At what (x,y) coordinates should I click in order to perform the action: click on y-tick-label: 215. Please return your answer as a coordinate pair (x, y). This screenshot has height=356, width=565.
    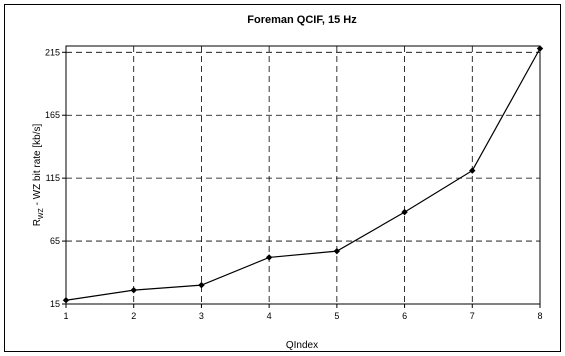
    Looking at the image, I should click on (52, 52).